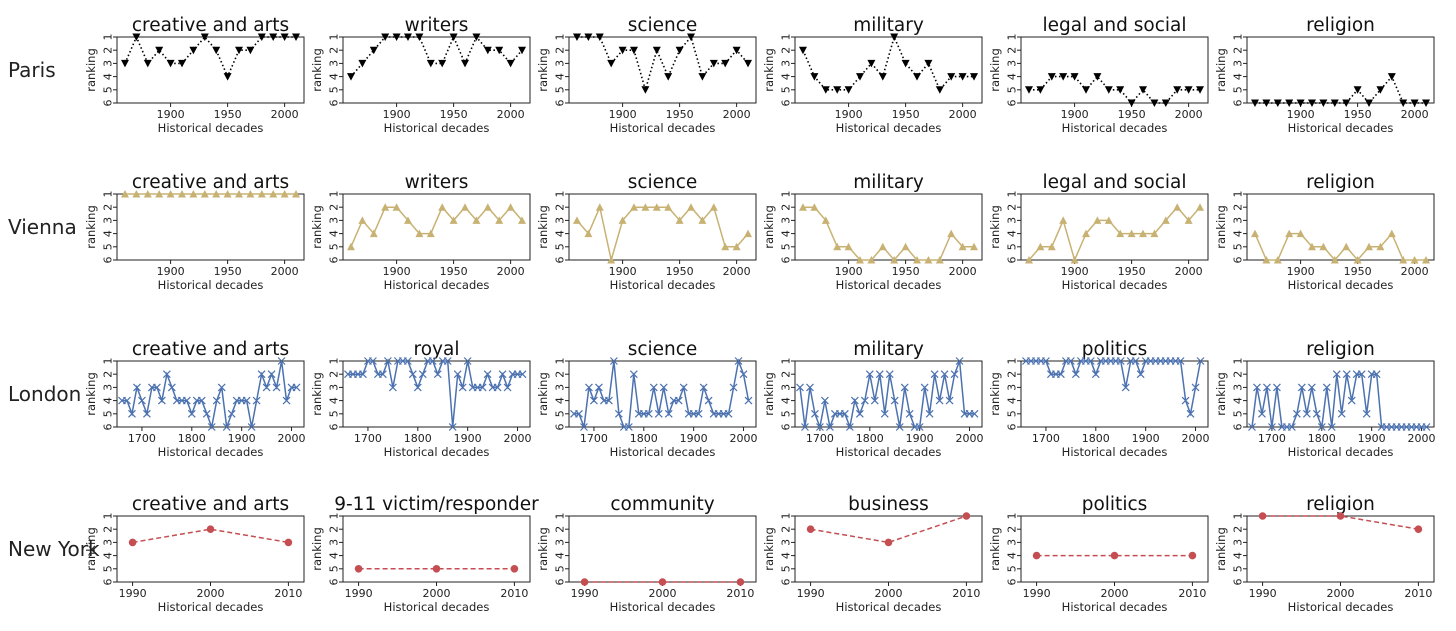 Image resolution: width=1456 pixels, height=631 pixels. I want to click on chart-london-royal-ytick-label: 3, so click(334, 387).